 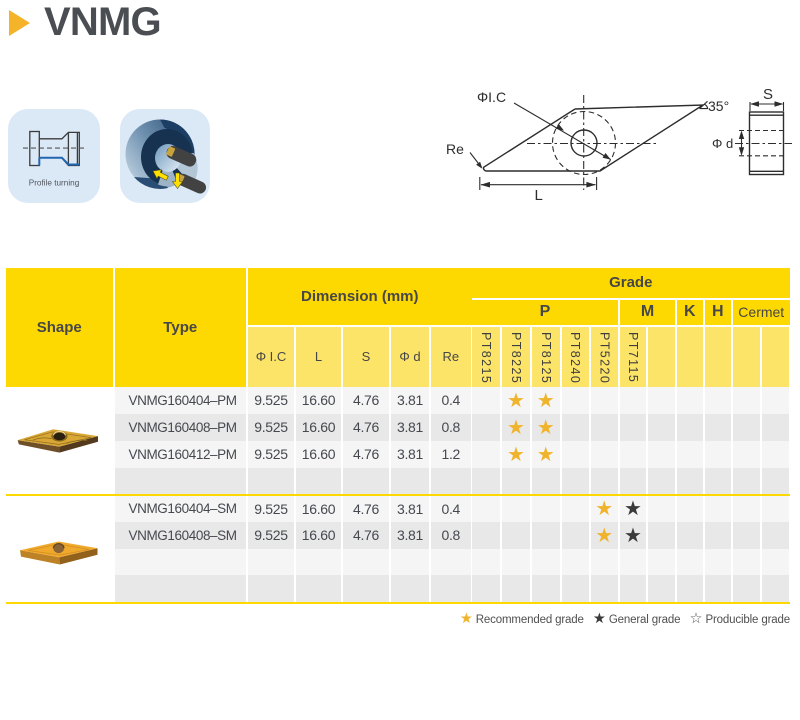 What do you see at coordinates (722, 143) in the screenshot?
I see `svg-text: Φ d` at bounding box center [722, 143].